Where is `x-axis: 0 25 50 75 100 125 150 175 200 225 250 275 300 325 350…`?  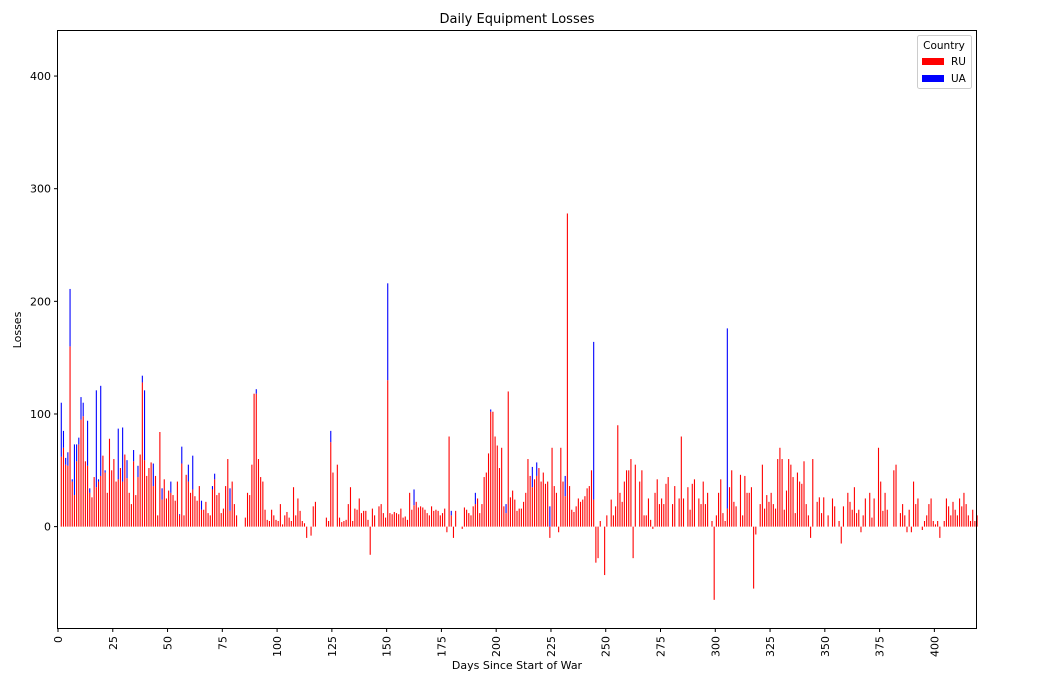
x-axis: 0 25 50 75 100 125 150 175 200 225 250 275 300 325 350… is located at coordinates (496, 642).